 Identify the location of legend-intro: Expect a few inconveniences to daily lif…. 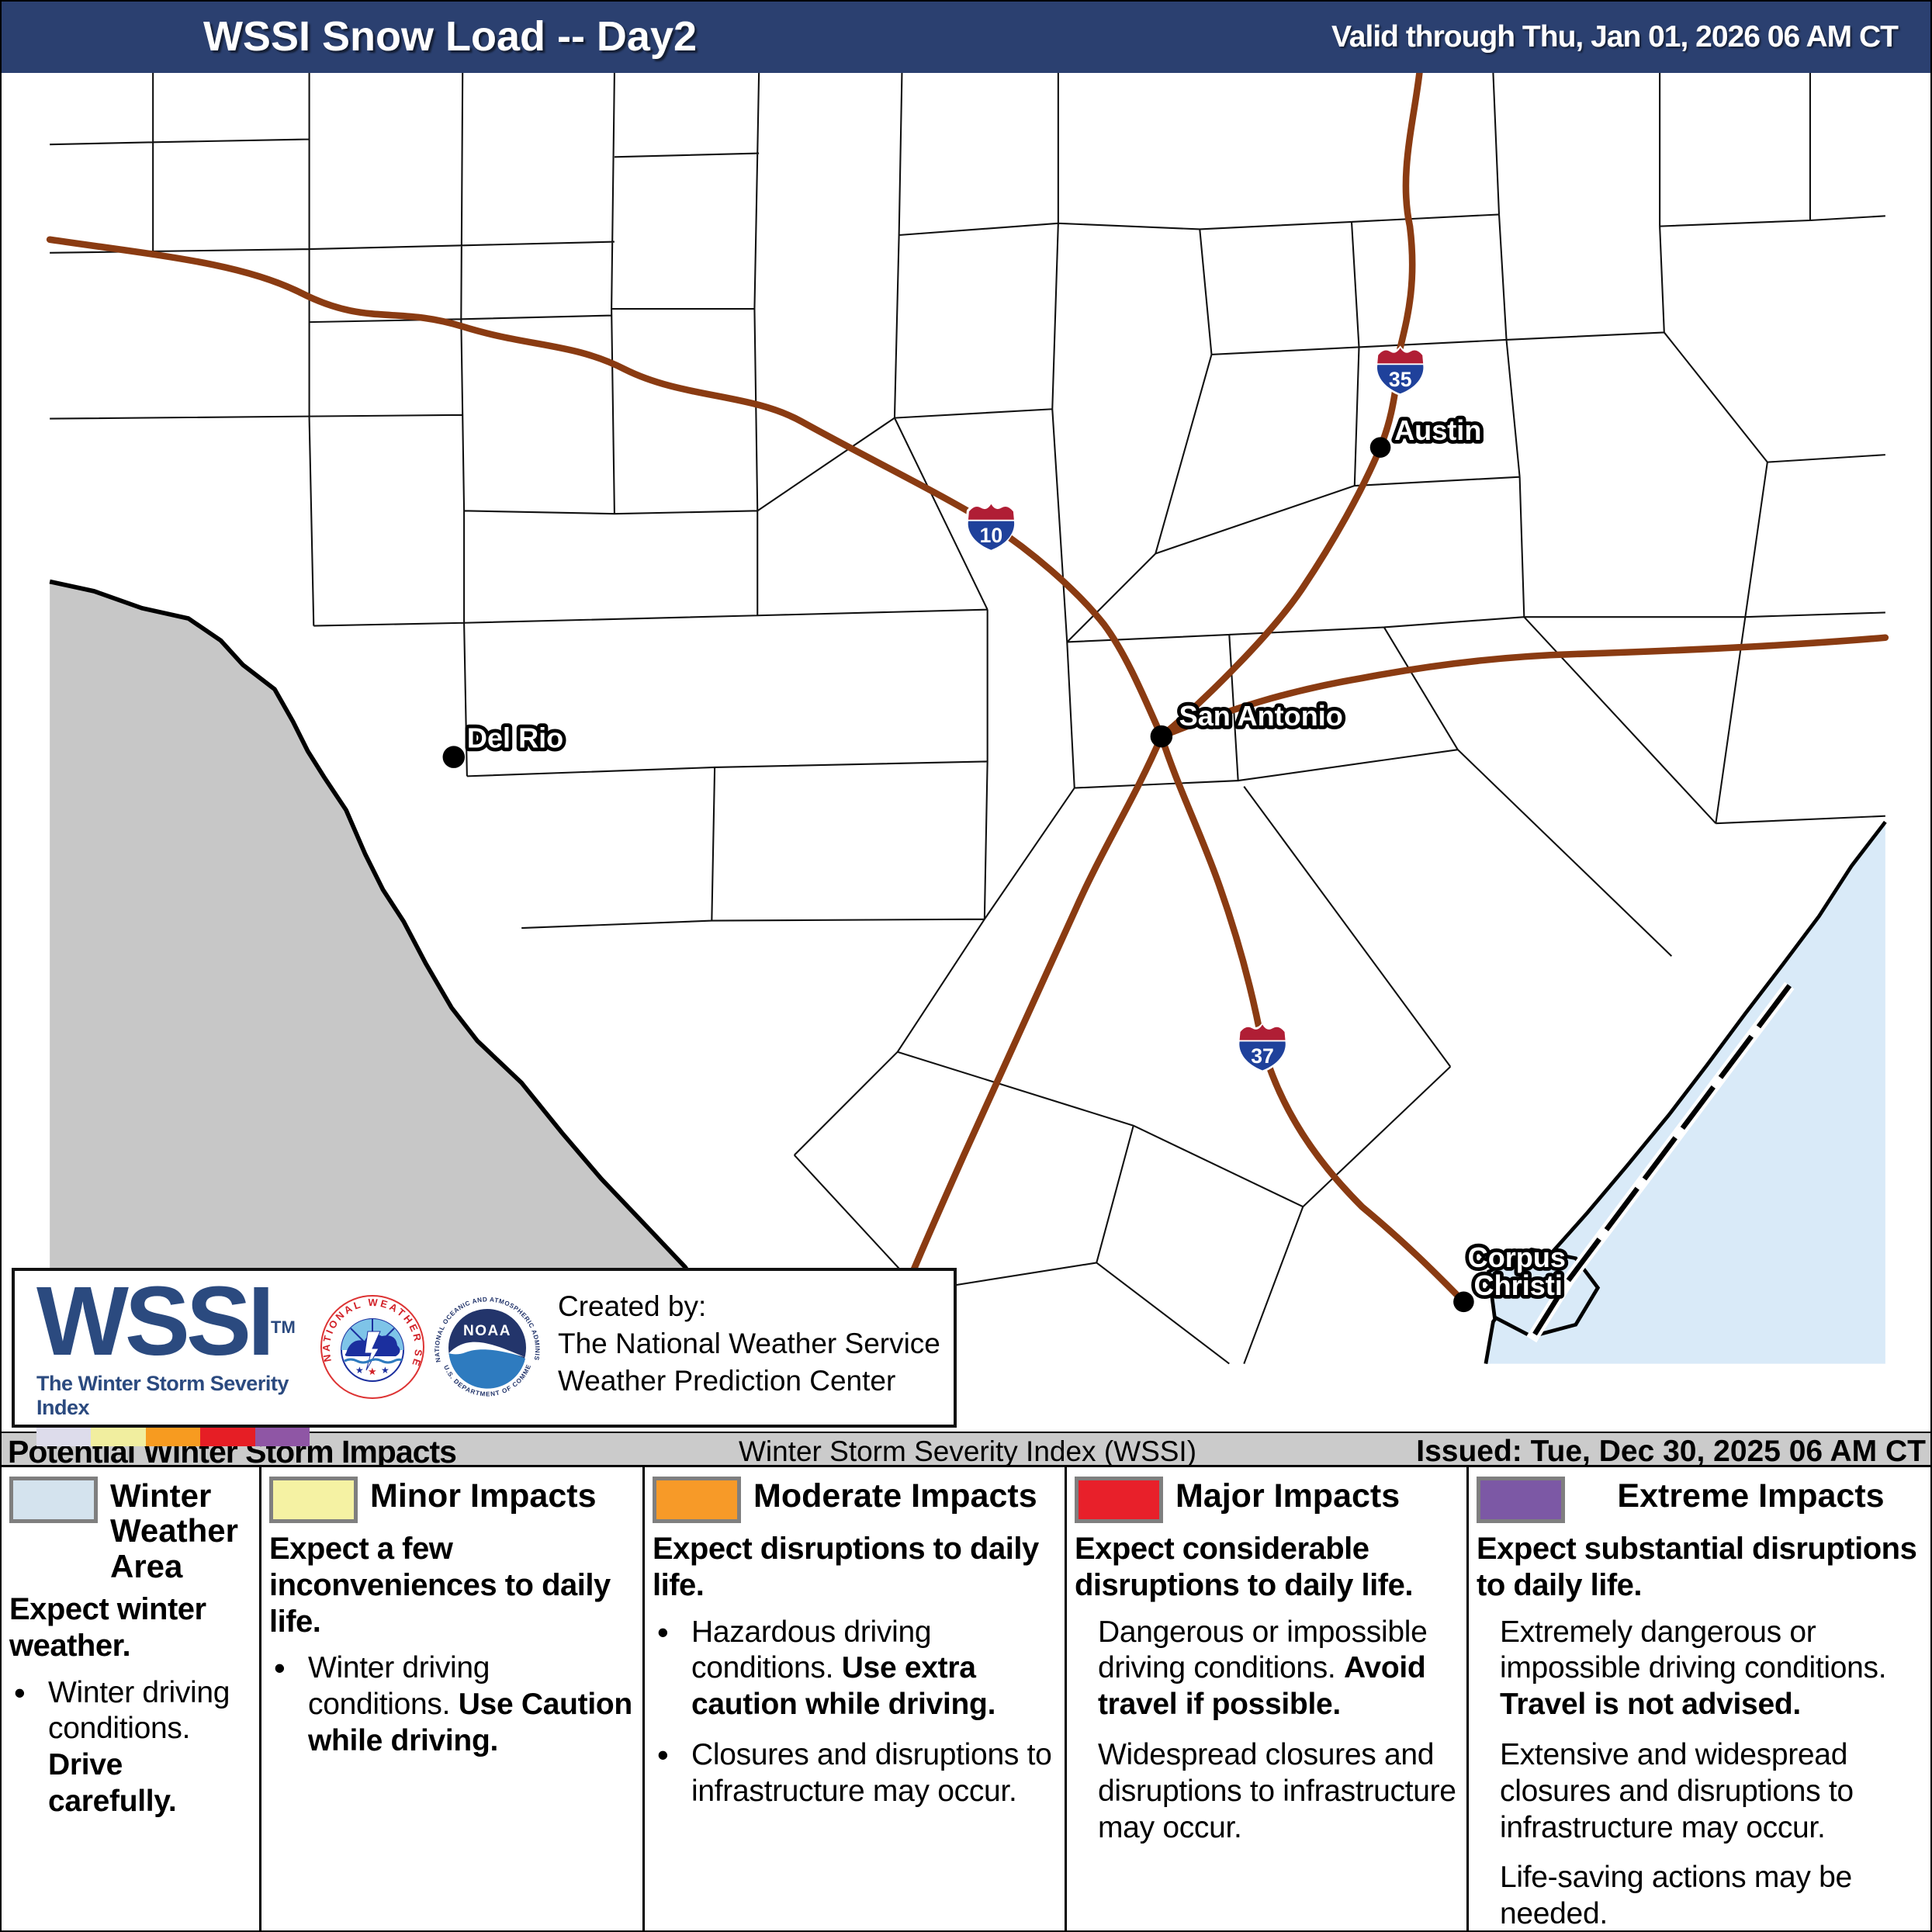
(440, 1585).